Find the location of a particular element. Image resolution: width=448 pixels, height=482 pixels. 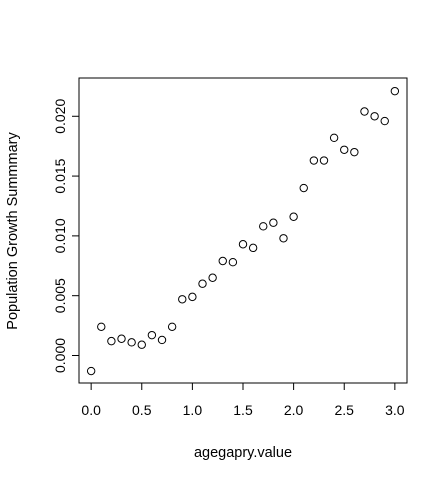

x-tick-label: 0.5 is located at coordinates (142, 410).